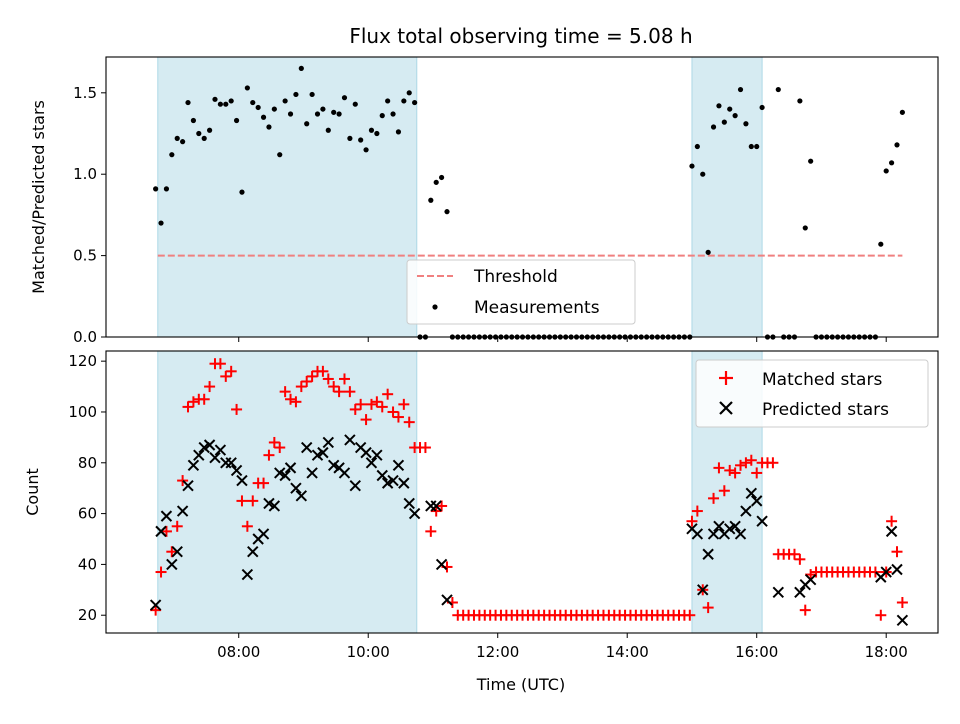  I want to click on x-tick-label: 18:00, so click(886, 652).